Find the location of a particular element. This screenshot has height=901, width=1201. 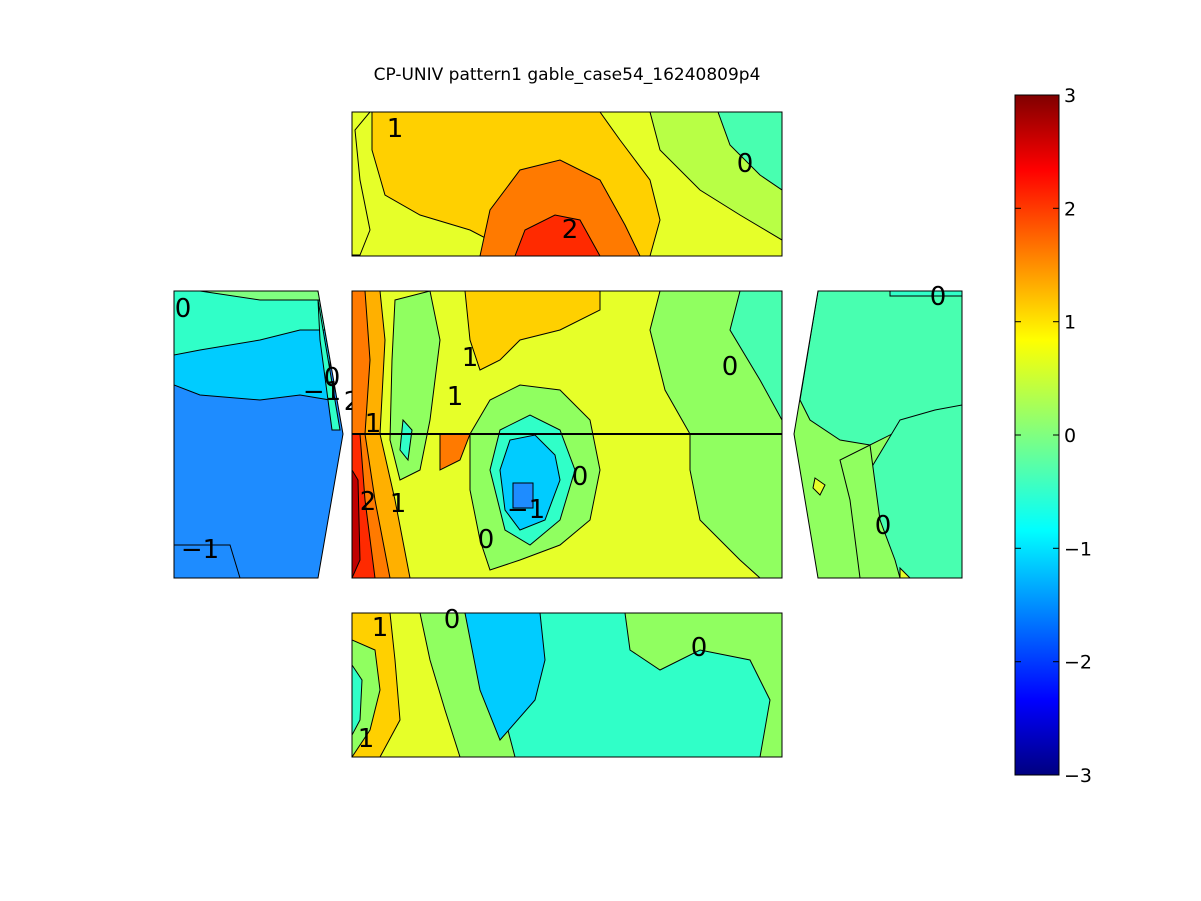

contour-label-left-1: 0 is located at coordinates (183, 309).